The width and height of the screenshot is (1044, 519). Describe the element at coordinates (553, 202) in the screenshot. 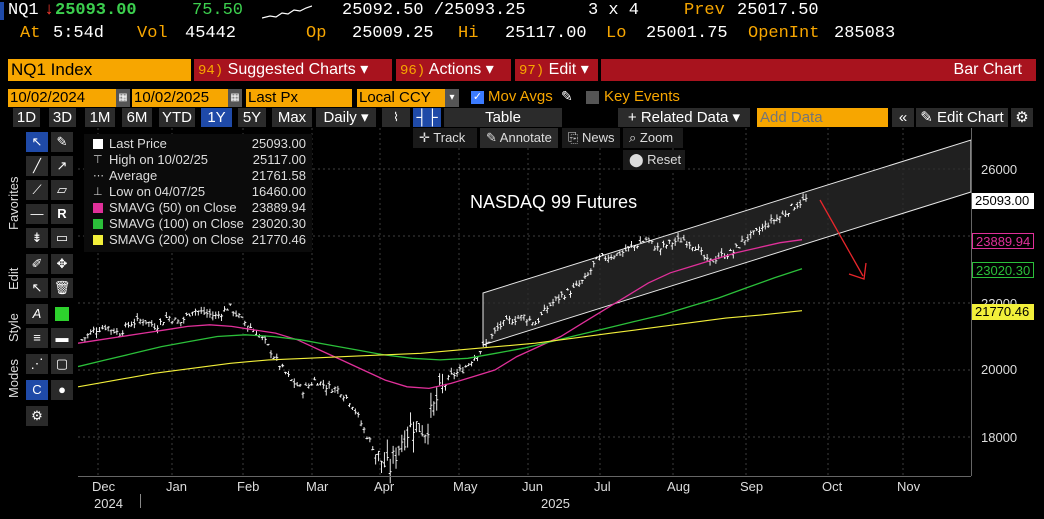

I see `annotation-text: NASDAQ 99 Futures` at that location.